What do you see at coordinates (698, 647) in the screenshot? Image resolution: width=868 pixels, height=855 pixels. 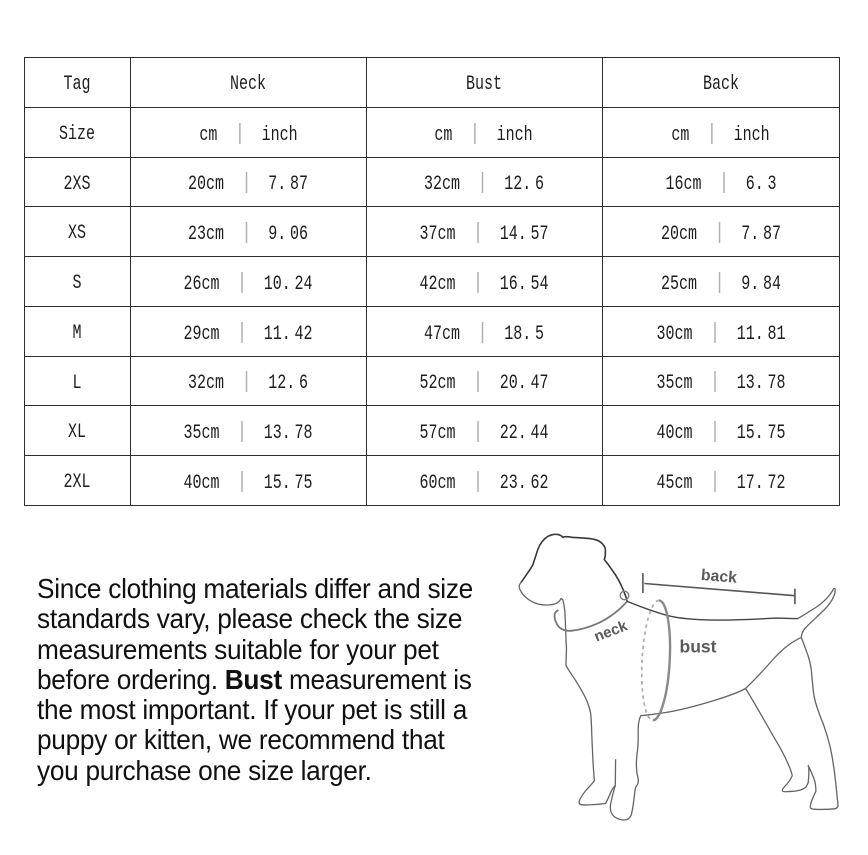 I see `svg-text: bust` at bounding box center [698, 647].